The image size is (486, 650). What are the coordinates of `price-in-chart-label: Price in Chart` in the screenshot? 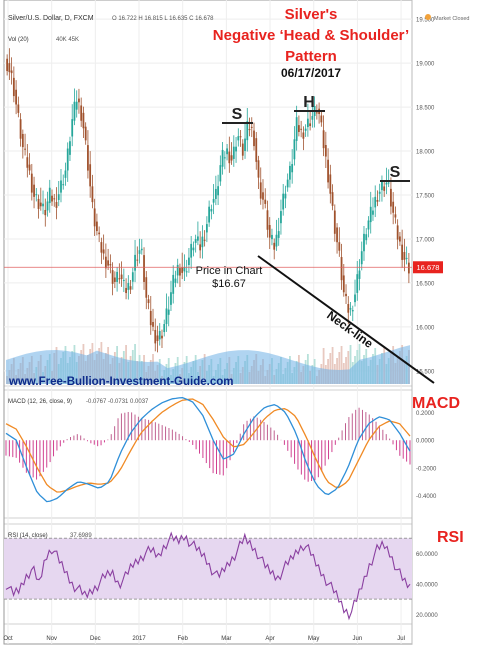 It's located at (229, 271).